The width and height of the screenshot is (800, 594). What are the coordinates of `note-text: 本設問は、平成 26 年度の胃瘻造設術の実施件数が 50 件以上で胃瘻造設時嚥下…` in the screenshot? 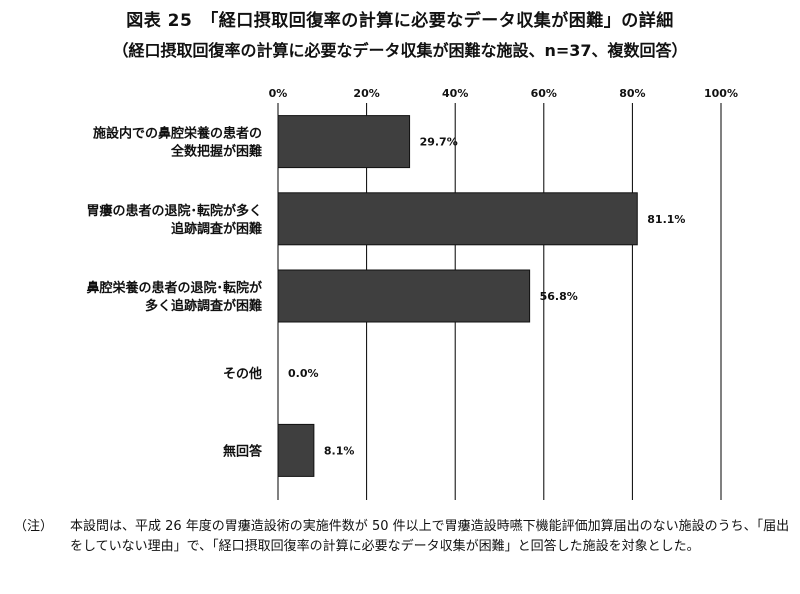 It's located at (430, 536).